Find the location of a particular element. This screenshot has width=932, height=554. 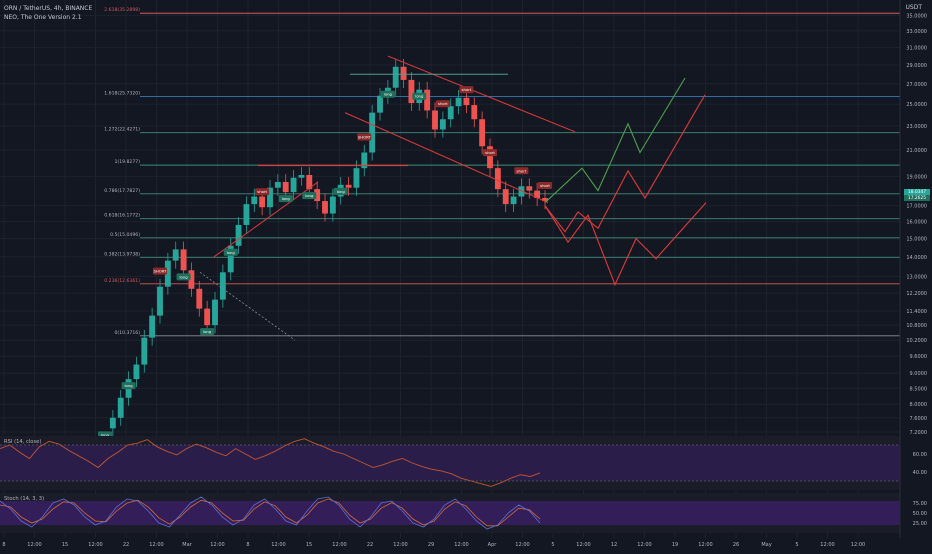

price-badge-label: 18.0347 is located at coordinates (917, 192).